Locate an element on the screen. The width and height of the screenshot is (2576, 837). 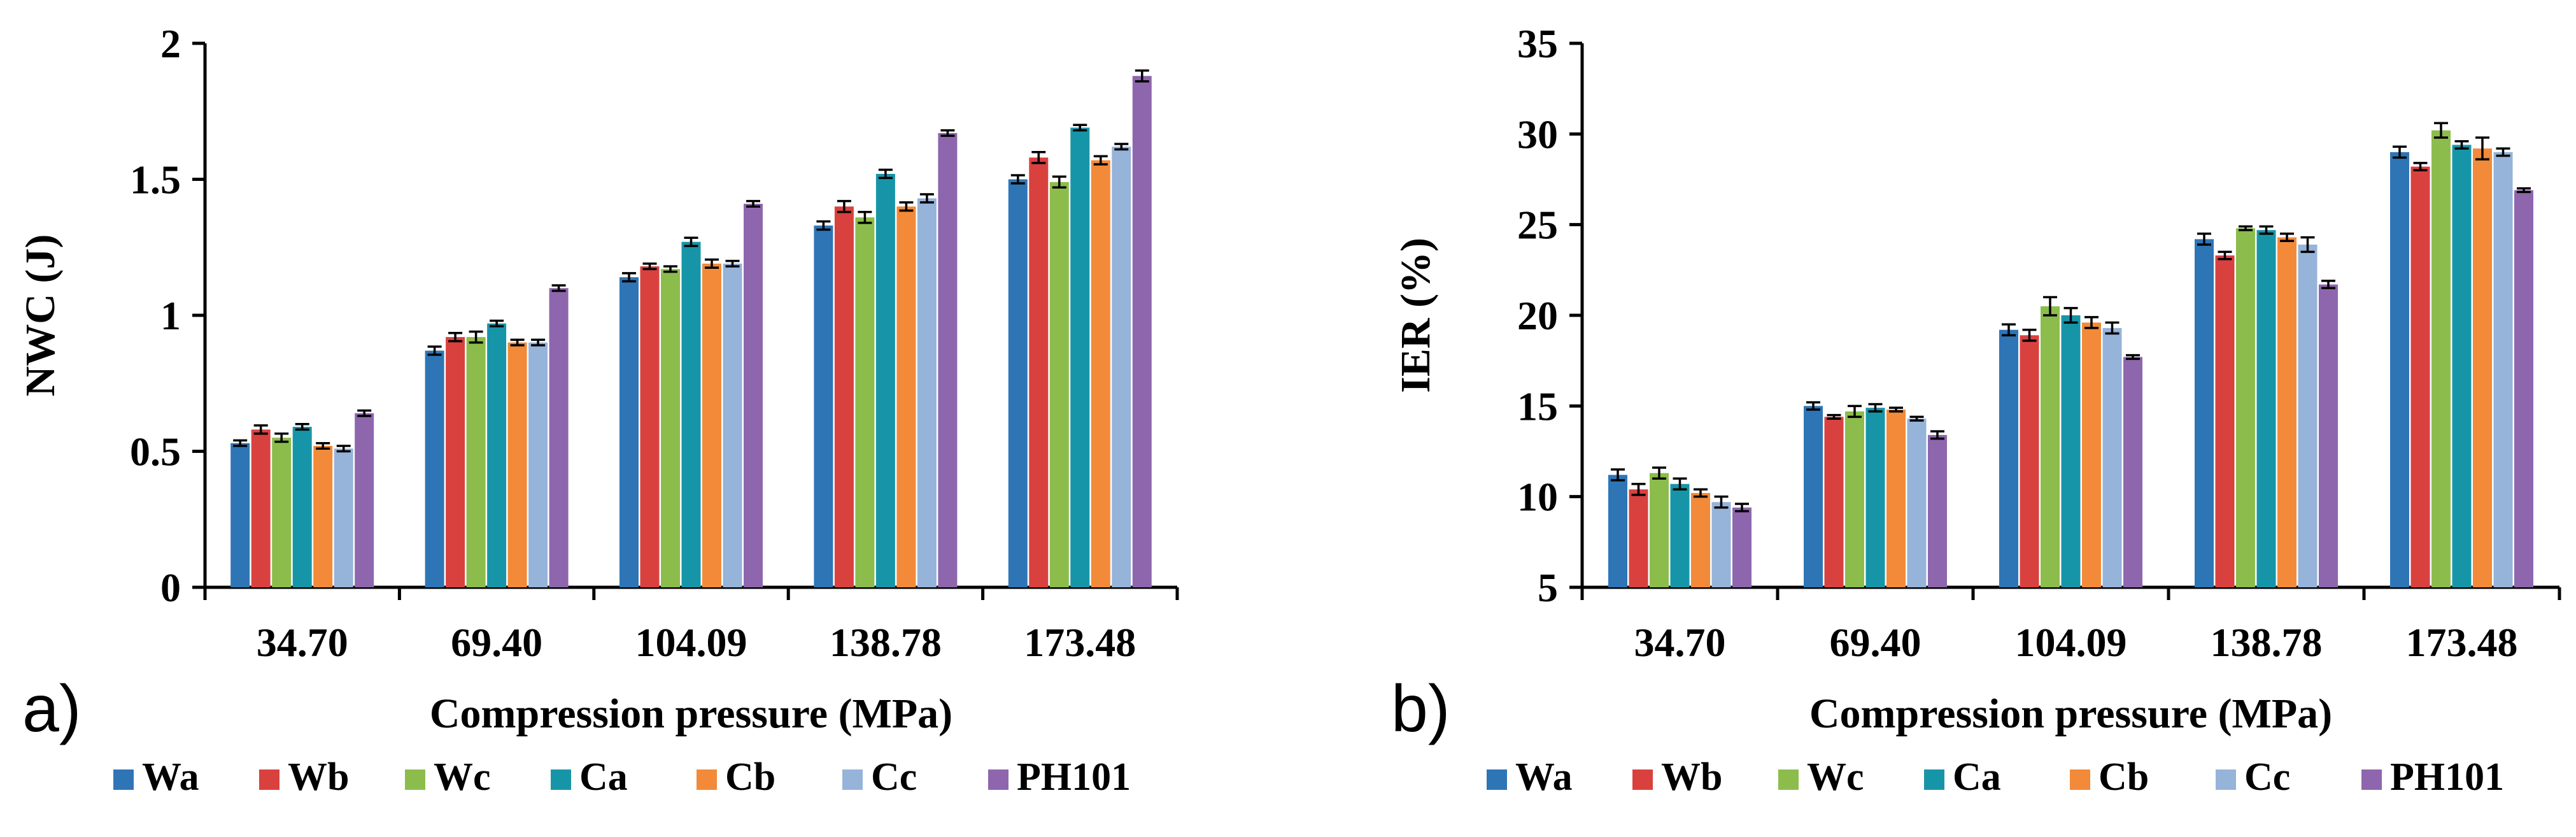
legend-item-Cc: Cc is located at coordinates (879, 777).